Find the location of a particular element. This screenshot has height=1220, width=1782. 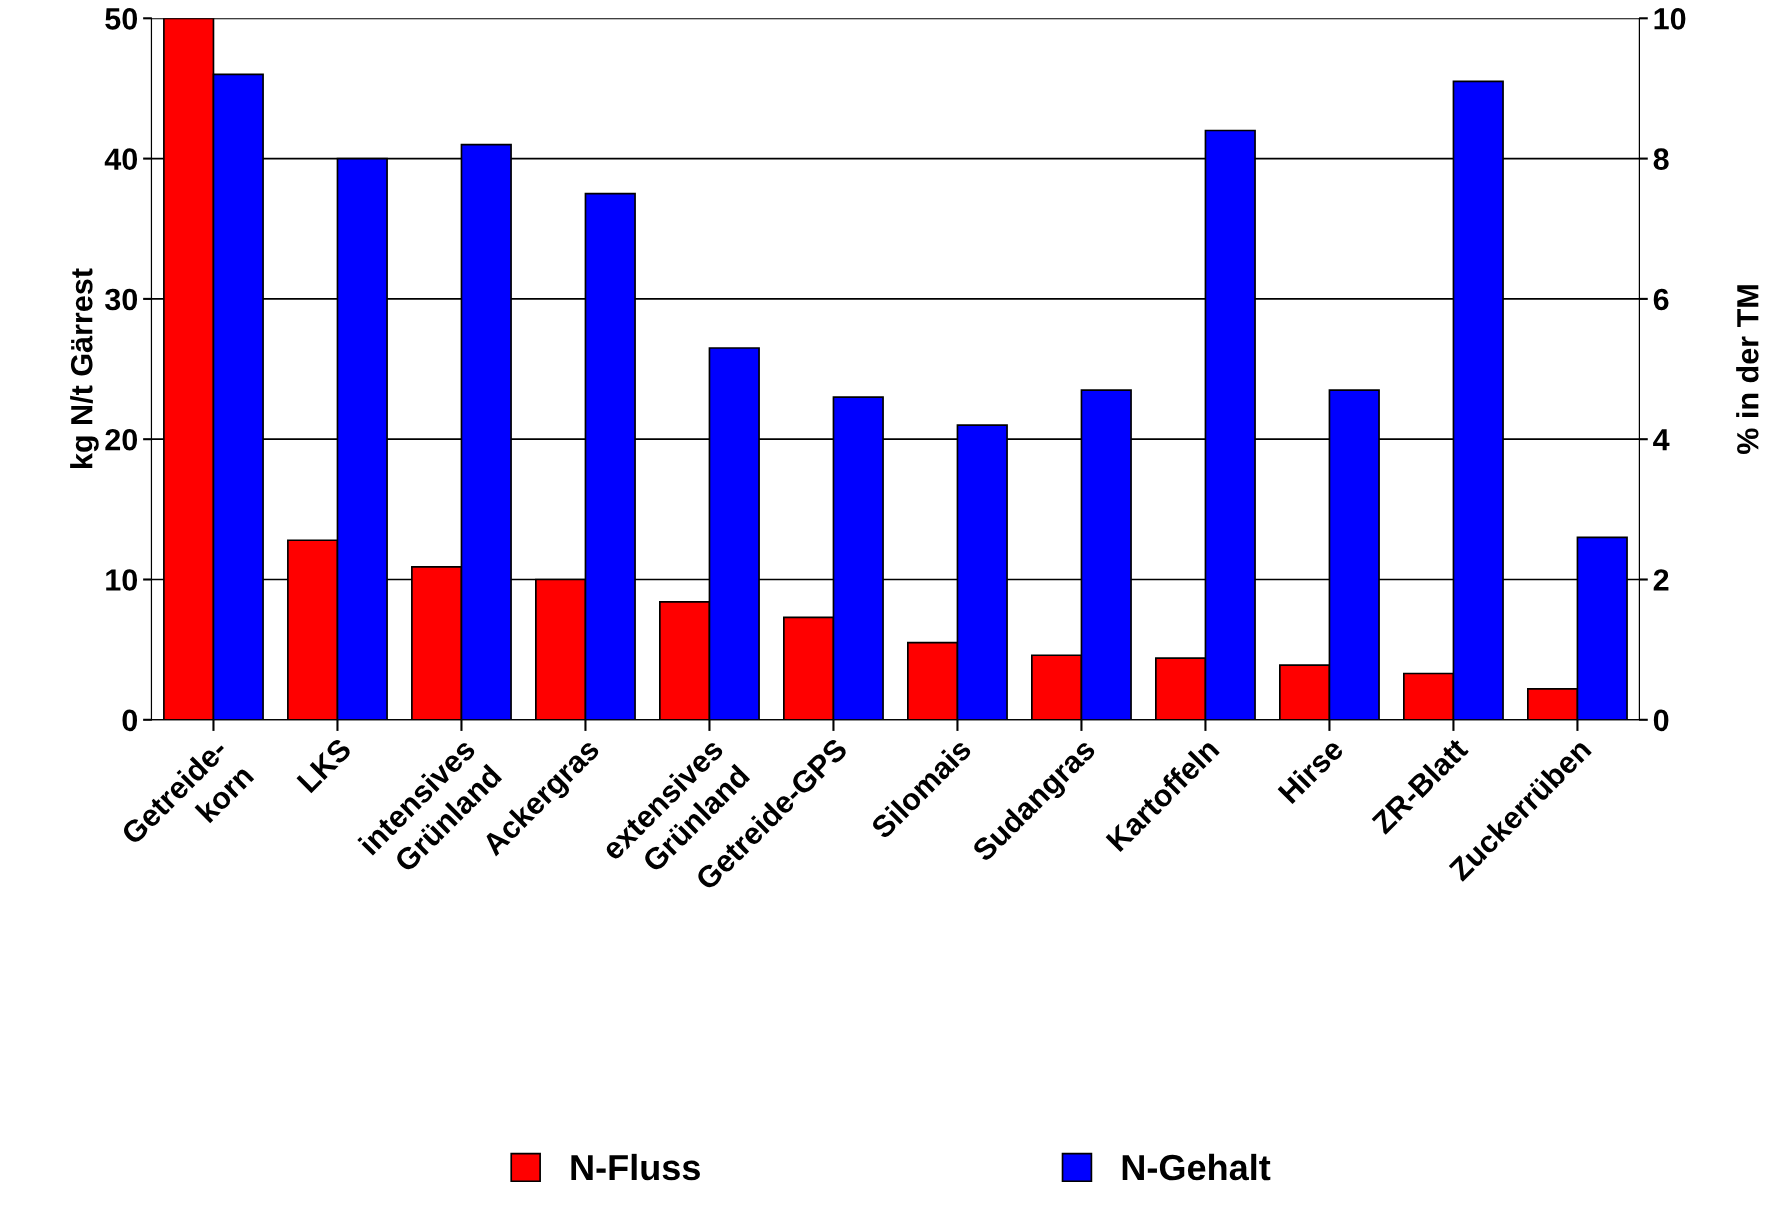

y2-tick-label: 4 is located at coordinates (1661, 440).